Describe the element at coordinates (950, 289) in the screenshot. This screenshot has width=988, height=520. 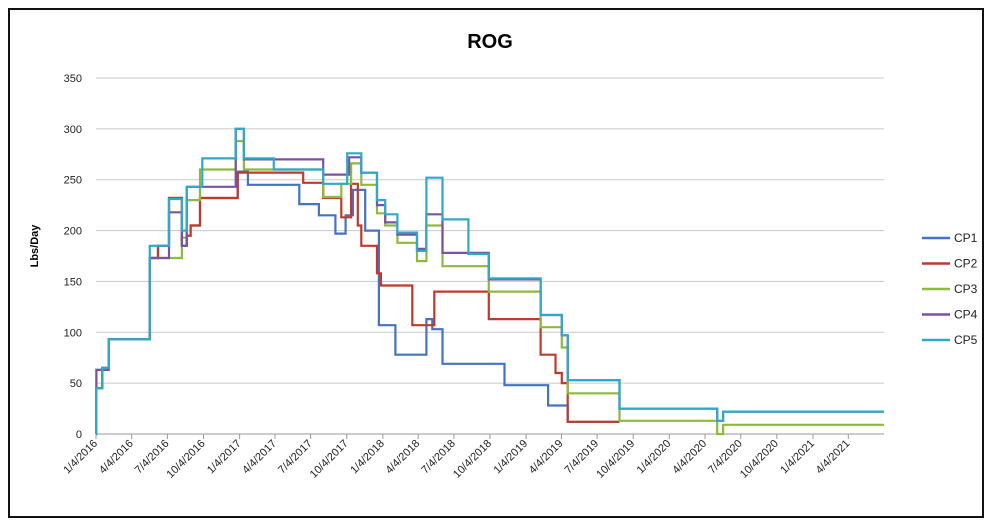
I see `legend: CP1 CP2 CP3 CP4 CP5` at that location.